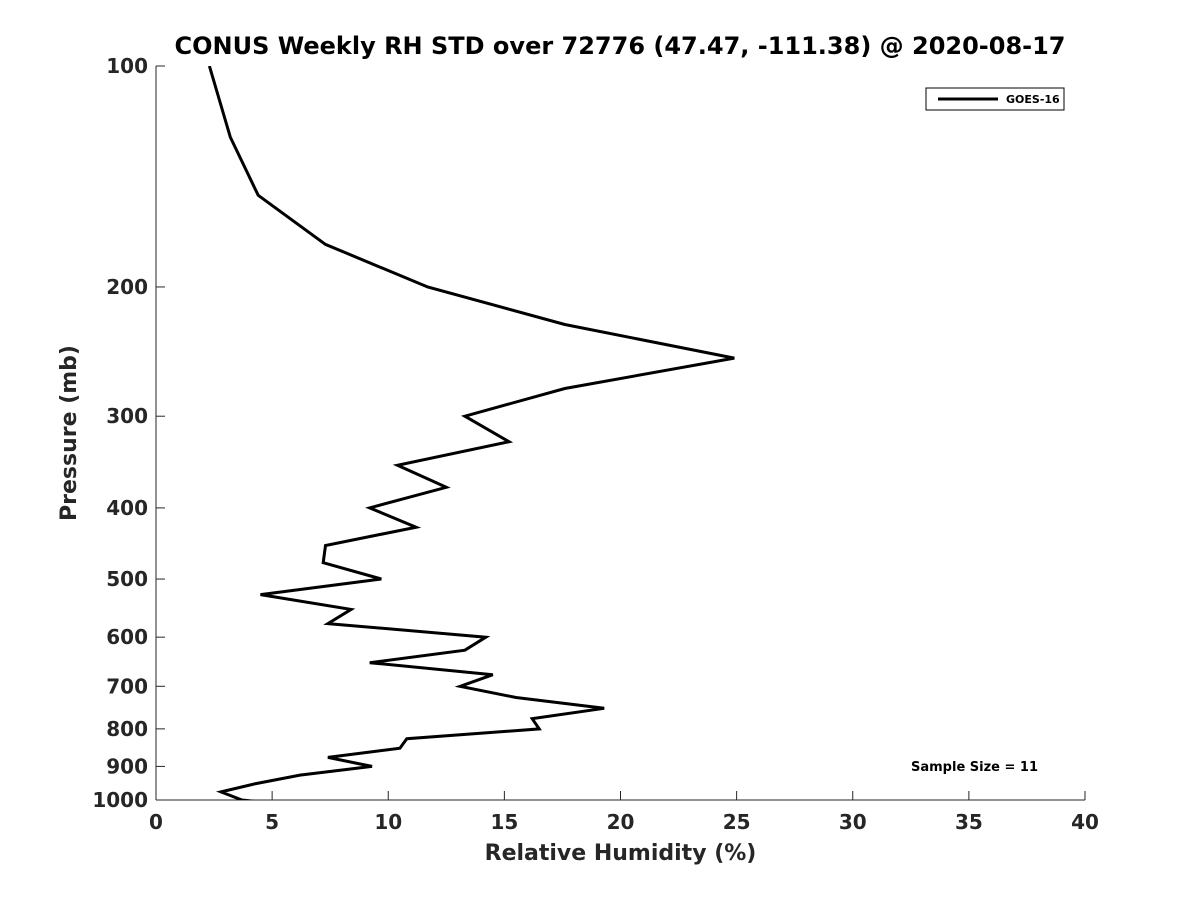  I want to click on sample-size-annotation: Sample Size = 11, so click(974, 767).